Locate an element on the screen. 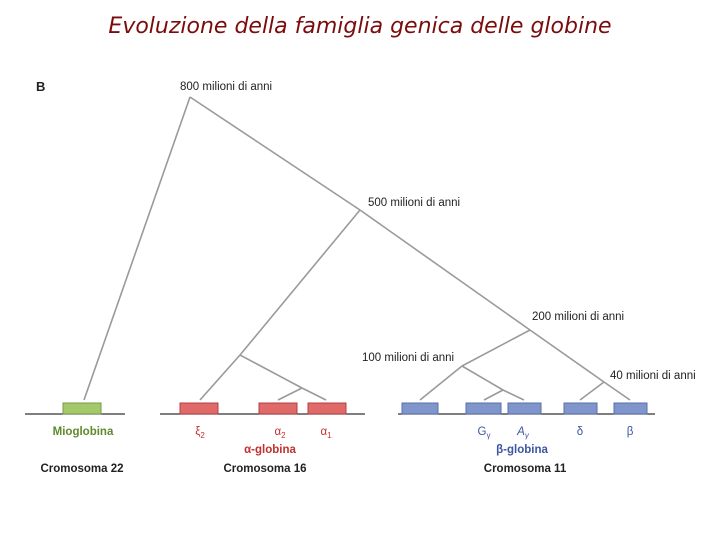 Image resolution: width=720 pixels, height=540 pixels. gene-label: Gγ is located at coordinates (484, 433).